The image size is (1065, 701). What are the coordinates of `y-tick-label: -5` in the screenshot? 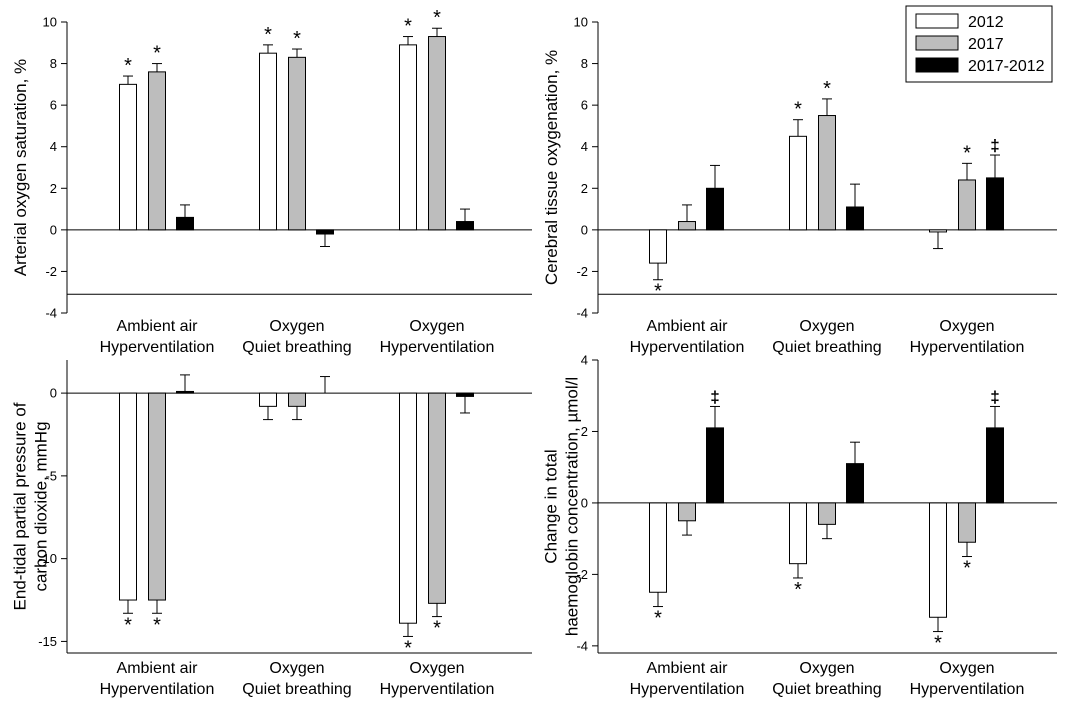 It's located at (51, 475).